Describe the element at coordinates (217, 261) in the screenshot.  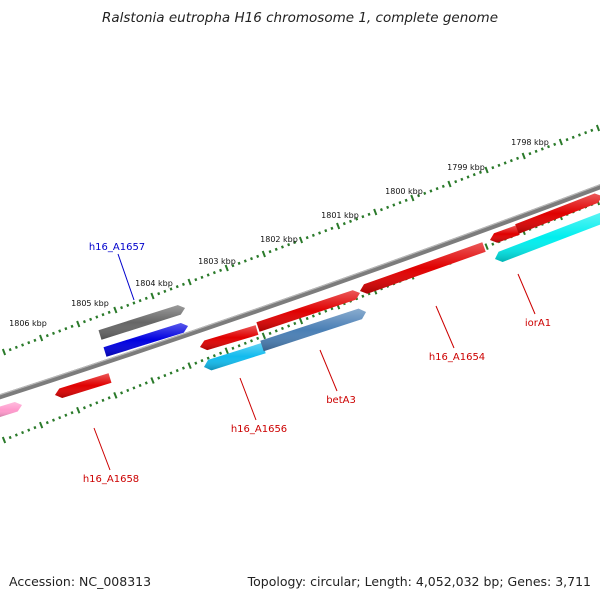
I see `tick-label: 1803 kbp` at that location.